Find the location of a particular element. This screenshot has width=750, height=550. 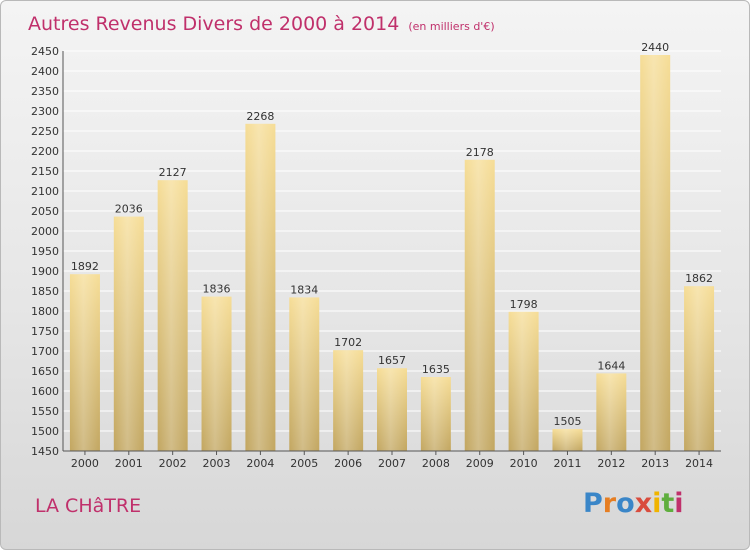

x-tick-label: 2009 is located at coordinates (480, 463).